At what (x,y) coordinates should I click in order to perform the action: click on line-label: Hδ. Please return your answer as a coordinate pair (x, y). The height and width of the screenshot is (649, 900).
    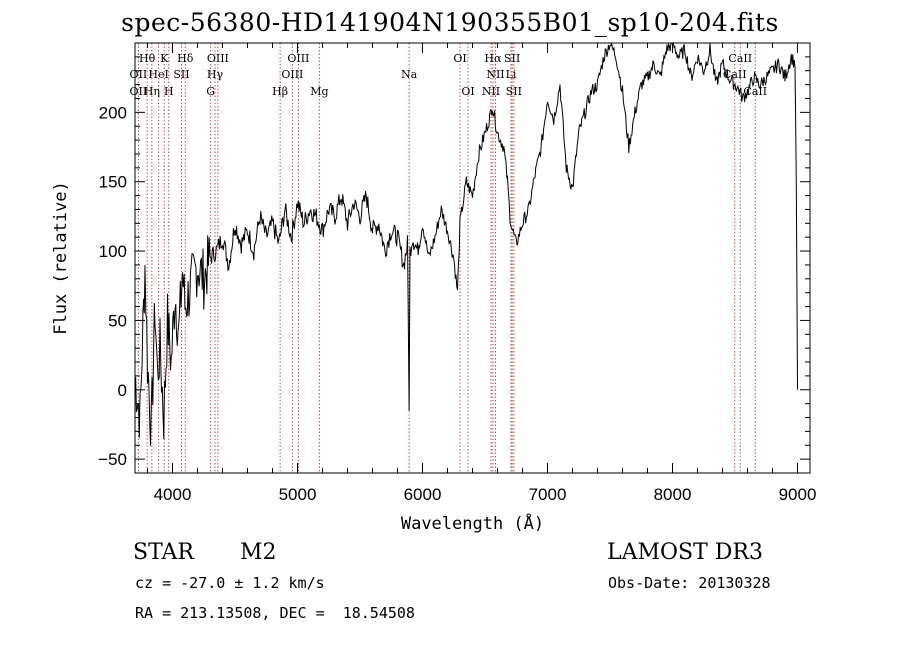
    Looking at the image, I should click on (185, 58).